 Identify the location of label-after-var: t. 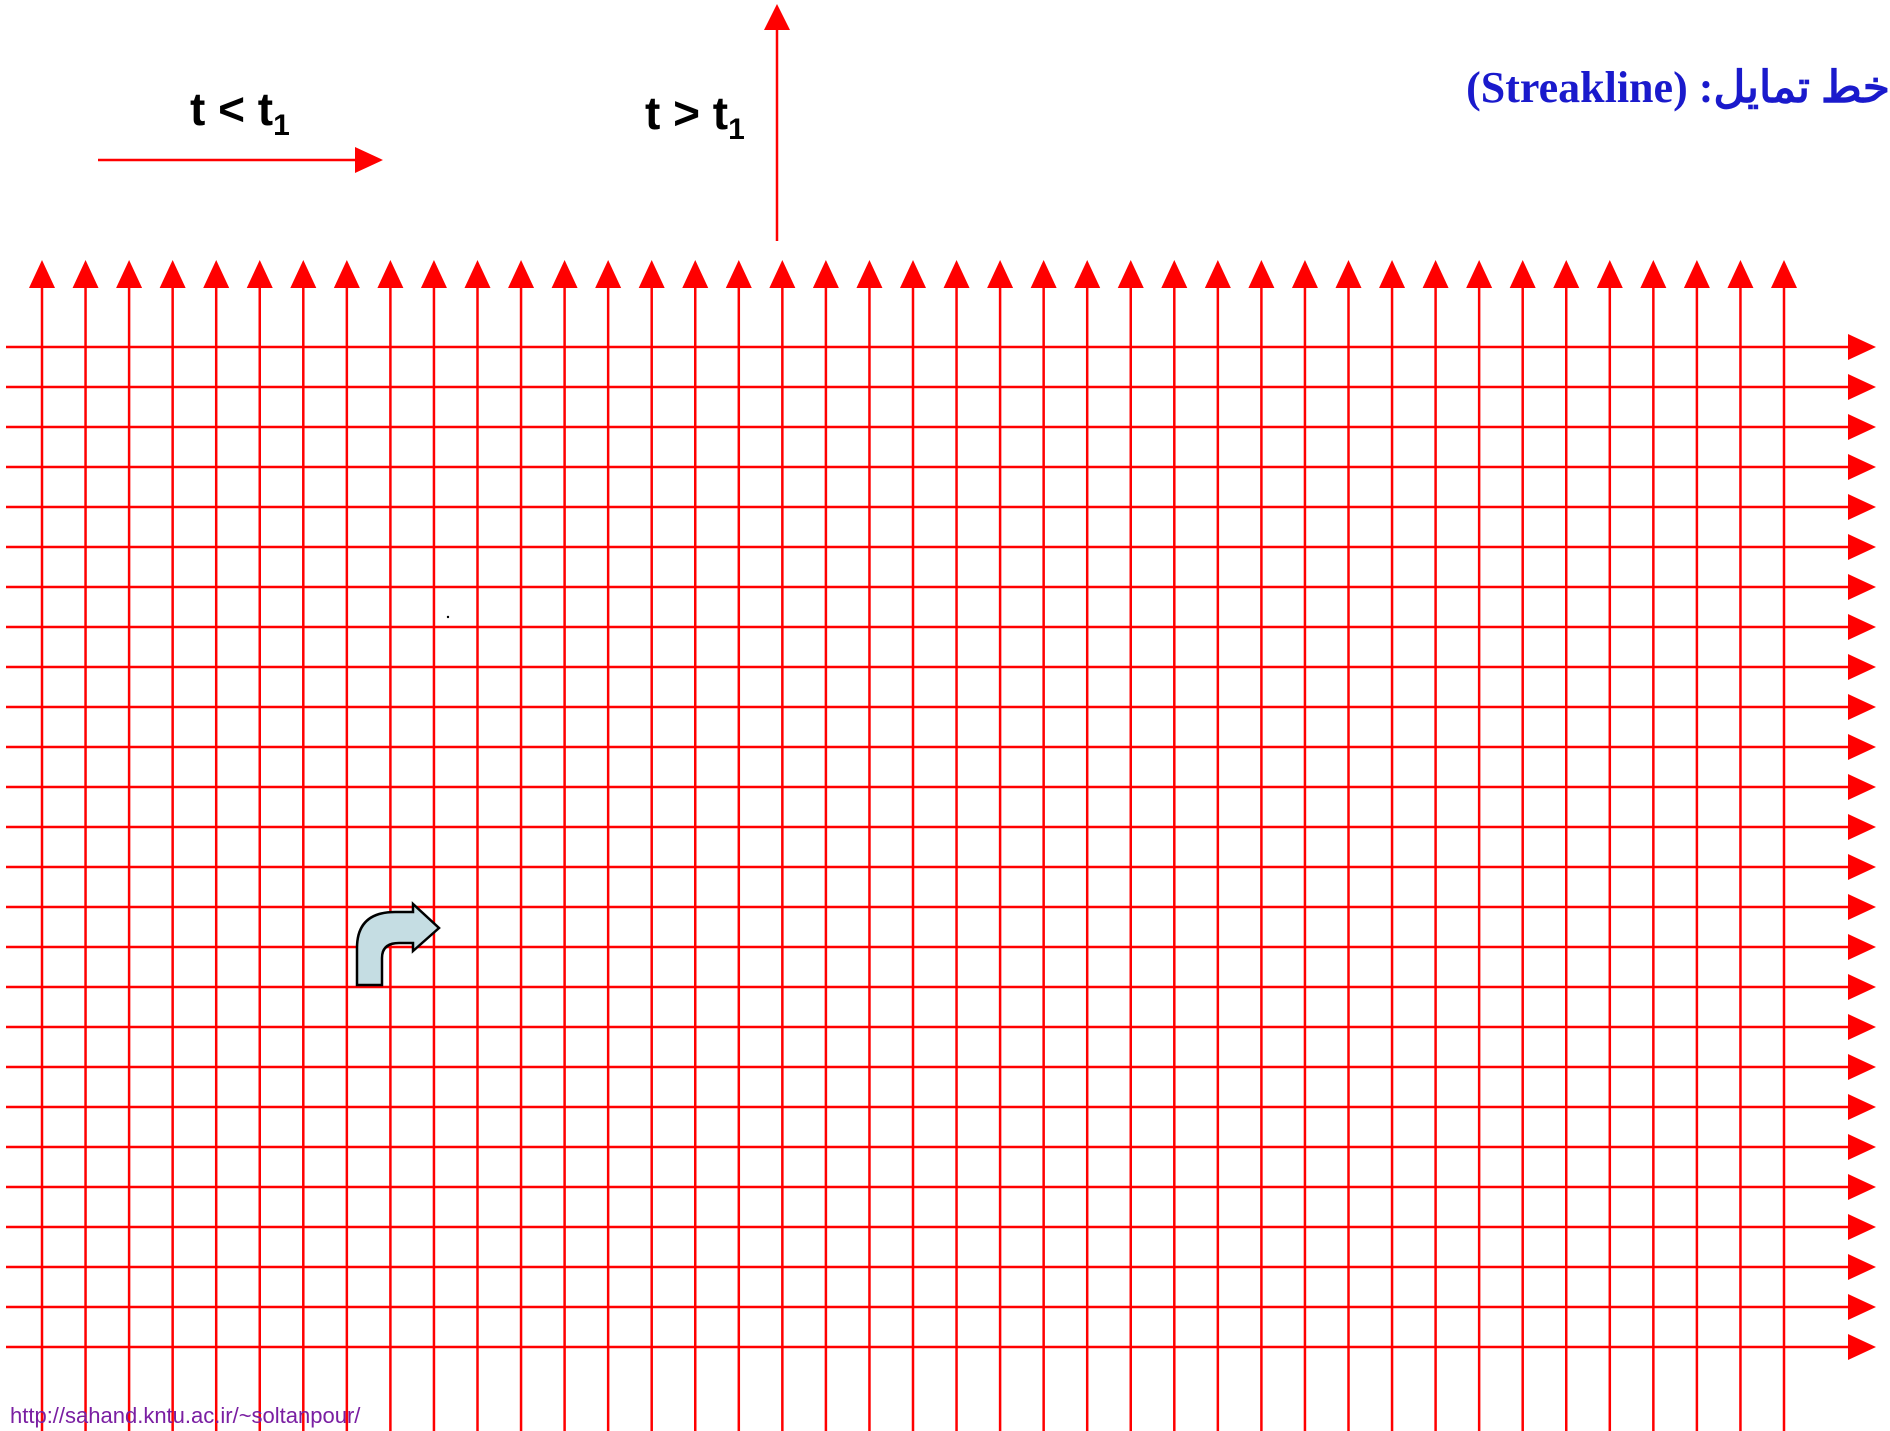
(720, 113).